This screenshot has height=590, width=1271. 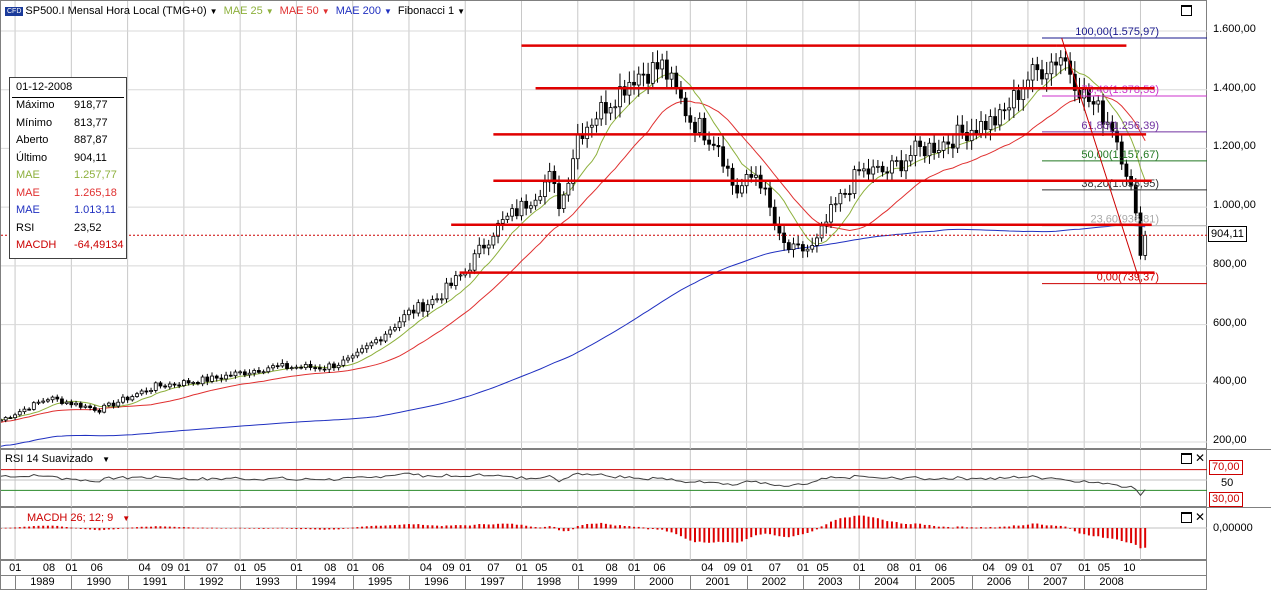 What do you see at coordinates (324, 582) in the screenshot?
I see `year-tick-label: 1994` at bounding box center [324, 582].